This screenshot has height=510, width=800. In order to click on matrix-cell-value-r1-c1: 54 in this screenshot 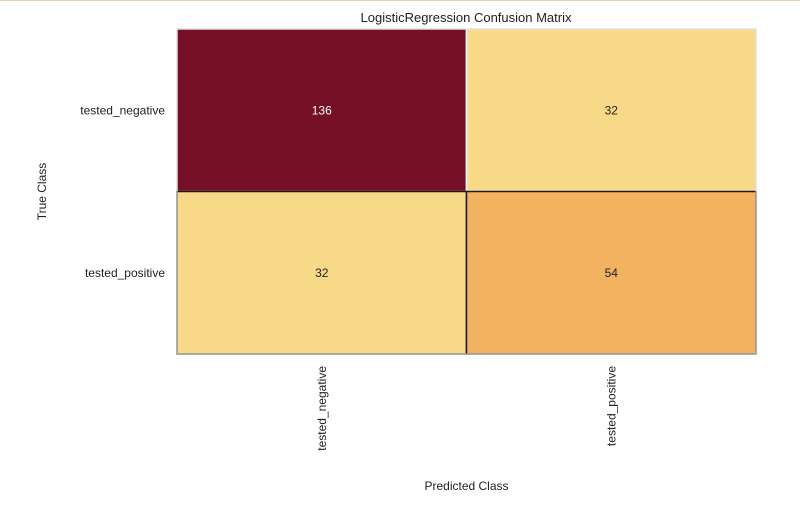, I will do `click(612, 273)`.